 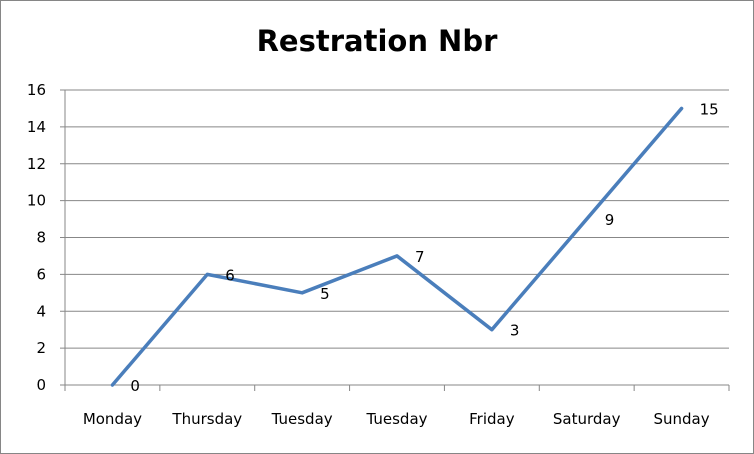 What do you see at coordinates (377, 41) in the screenshot?
I see `chart-title: Restration Nbr` at bounding box center [377, 41].